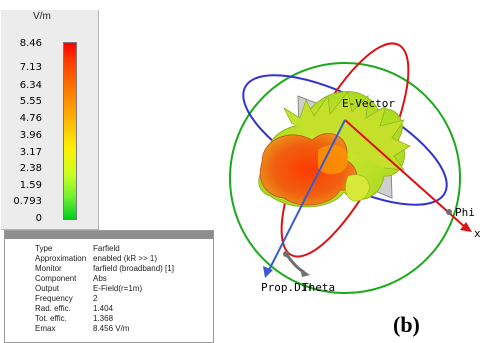 The image size is (482, 343). Describe the element at coordinates (133, 268) in the screenshot. I see `info-value: farfield (broadband) [1]` at that location.